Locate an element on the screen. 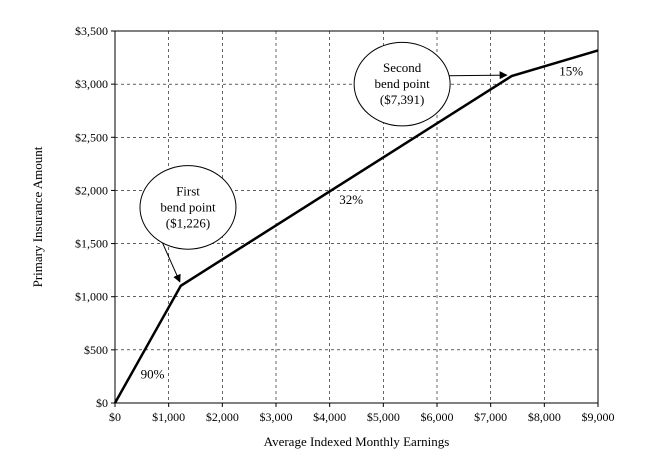  x-tick-label: $5,000 is located at coordinates (383, 417).